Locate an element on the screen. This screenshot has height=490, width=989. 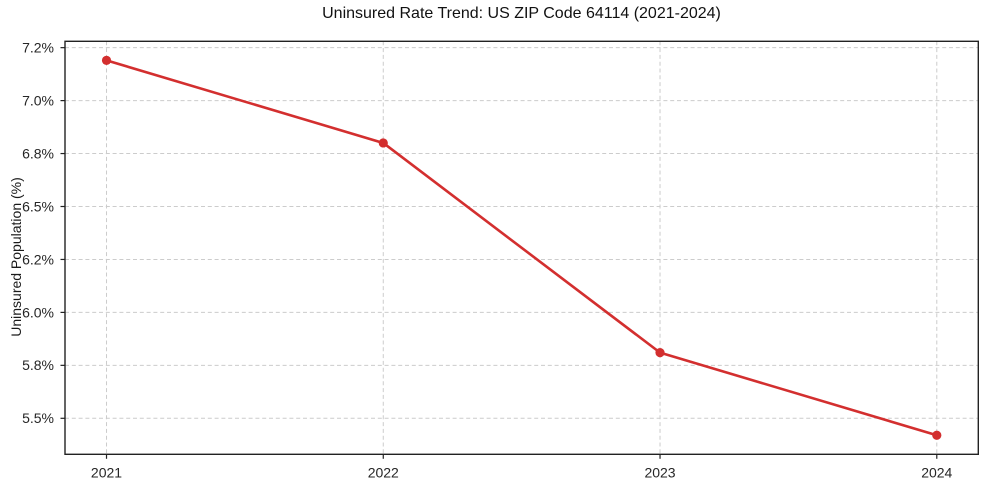
y-axis-tick-label: 5.8% is located at coordinates (38, 365).